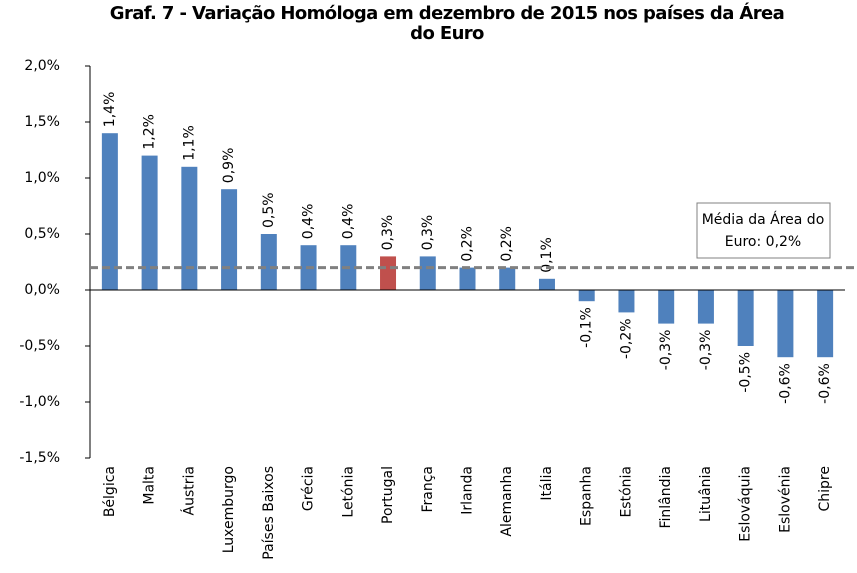 This screenshot has height=573, width=857. I want to click on x-tick-label: Chipre, so click(825, 489).